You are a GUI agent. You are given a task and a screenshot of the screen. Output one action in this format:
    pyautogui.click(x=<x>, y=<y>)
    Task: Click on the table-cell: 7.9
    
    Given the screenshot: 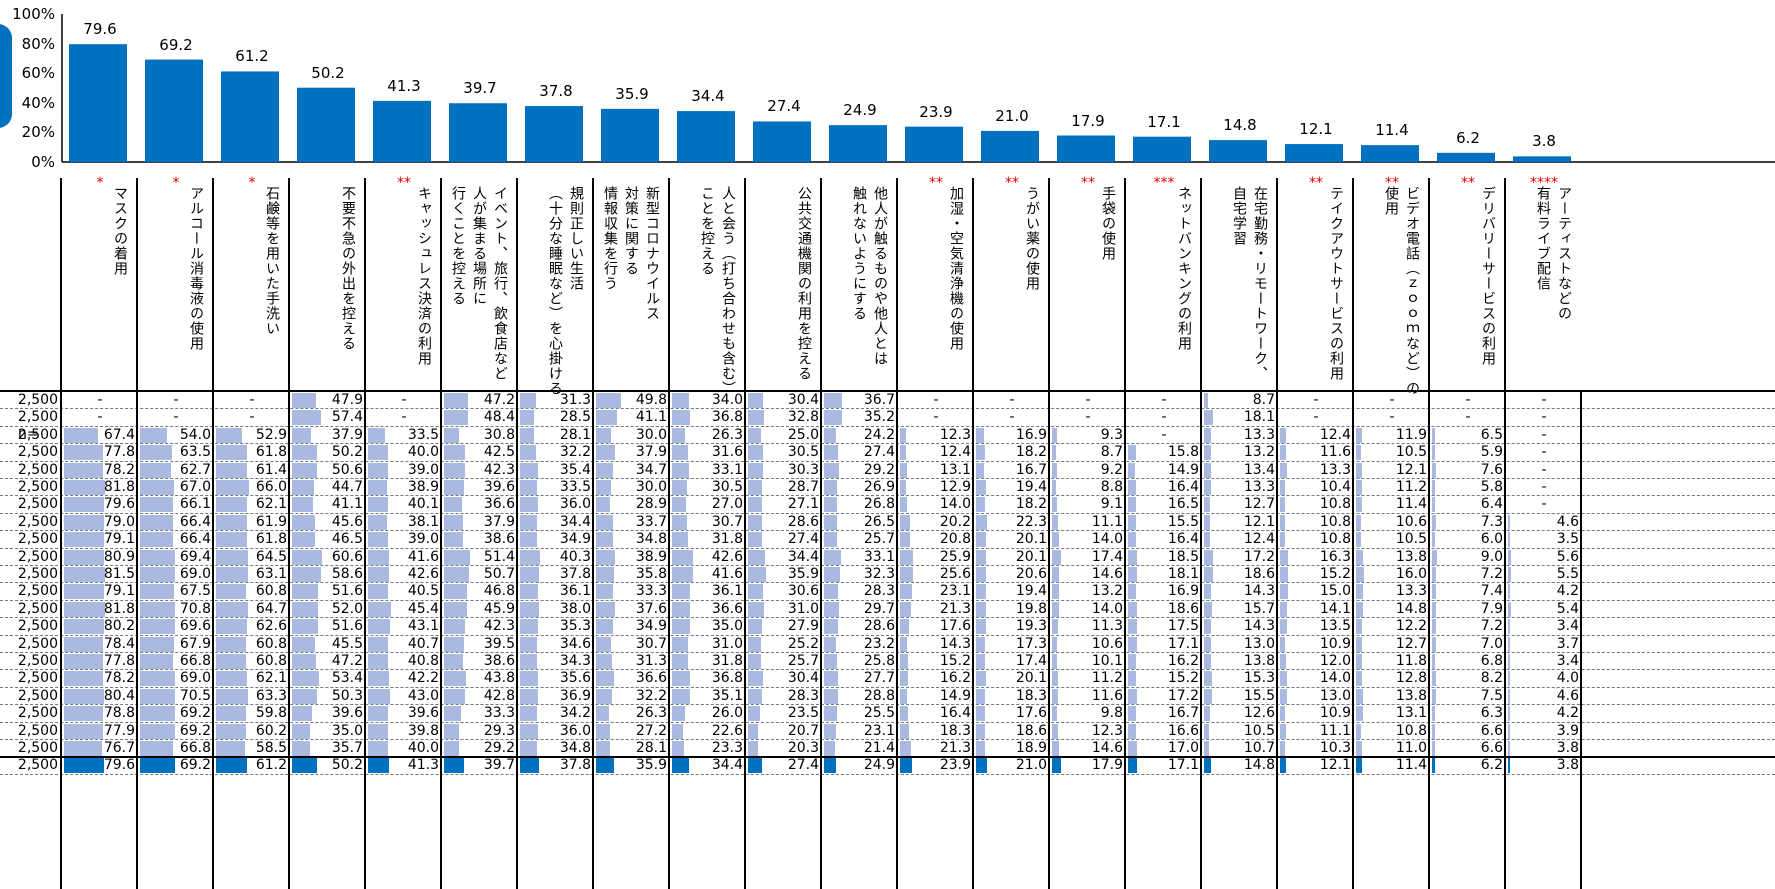 What is the action you would take?
    pyautogui.click(x=1468, y=609)
    